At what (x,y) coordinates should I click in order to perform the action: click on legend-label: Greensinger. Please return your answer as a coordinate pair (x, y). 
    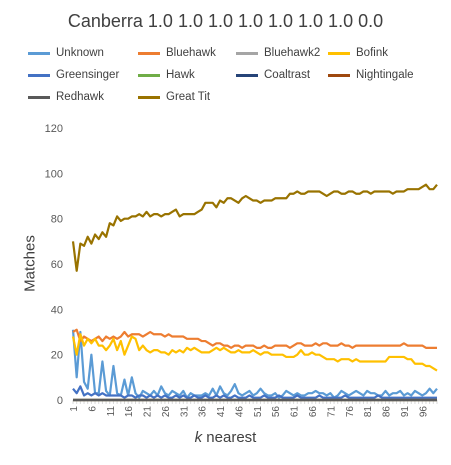
    Looking at the image, I should click on (88, 75).